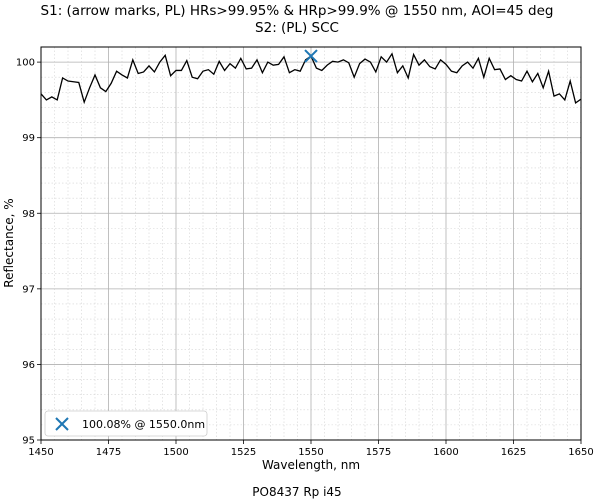  What do you see at coordinates (9, 242) in the screenshot?
I see `y-axis-label: Reflectance, %` at bounding box center [9, 242].